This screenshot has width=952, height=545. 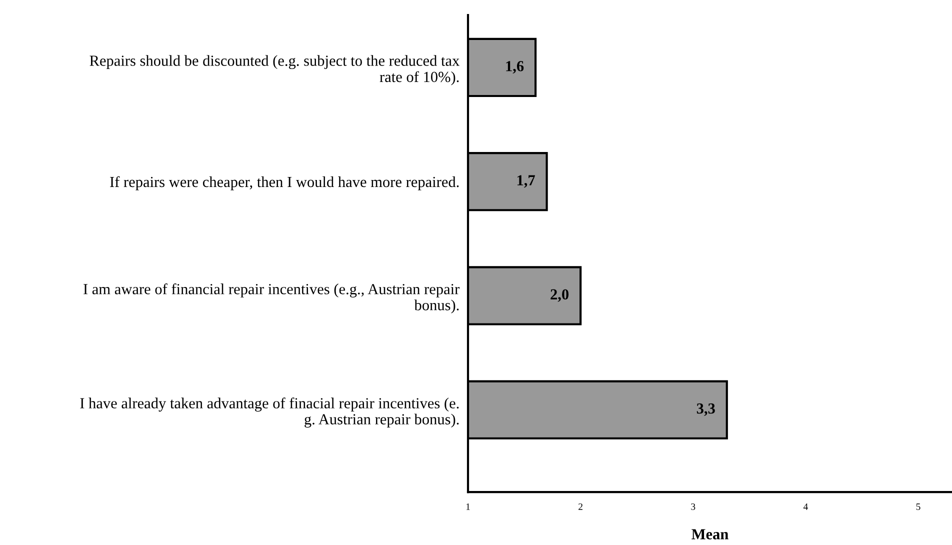 What do you see at coordinates (710, 534) in the screenshot?
I see `x-axis-title: Mean` at bounding box center [710, 534].